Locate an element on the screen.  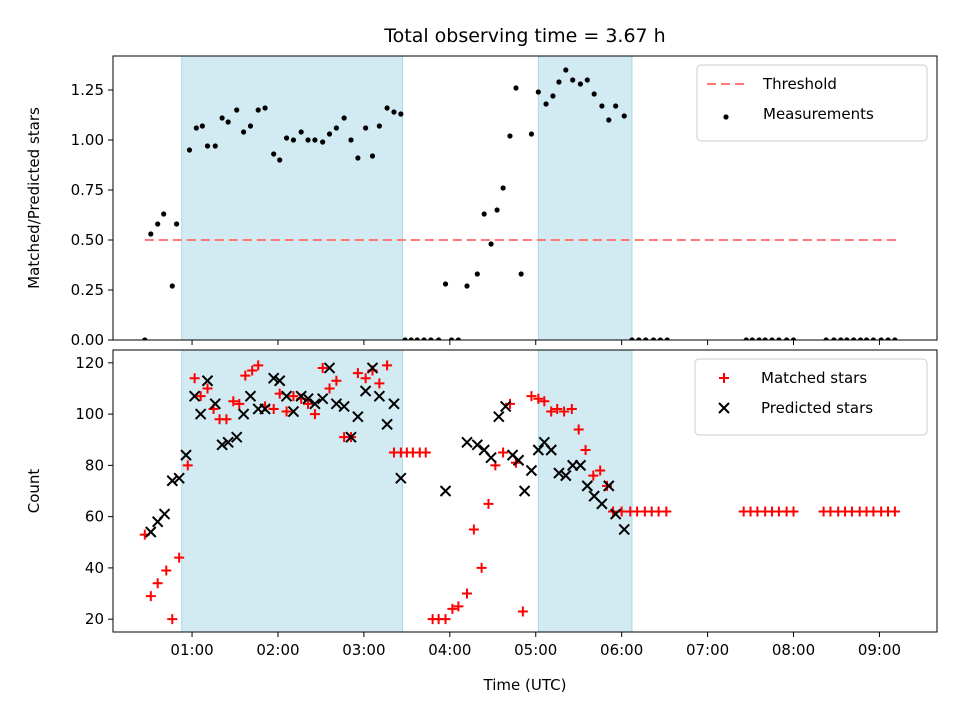
y-tick-label: 40 is located at coordinates (94, 568).